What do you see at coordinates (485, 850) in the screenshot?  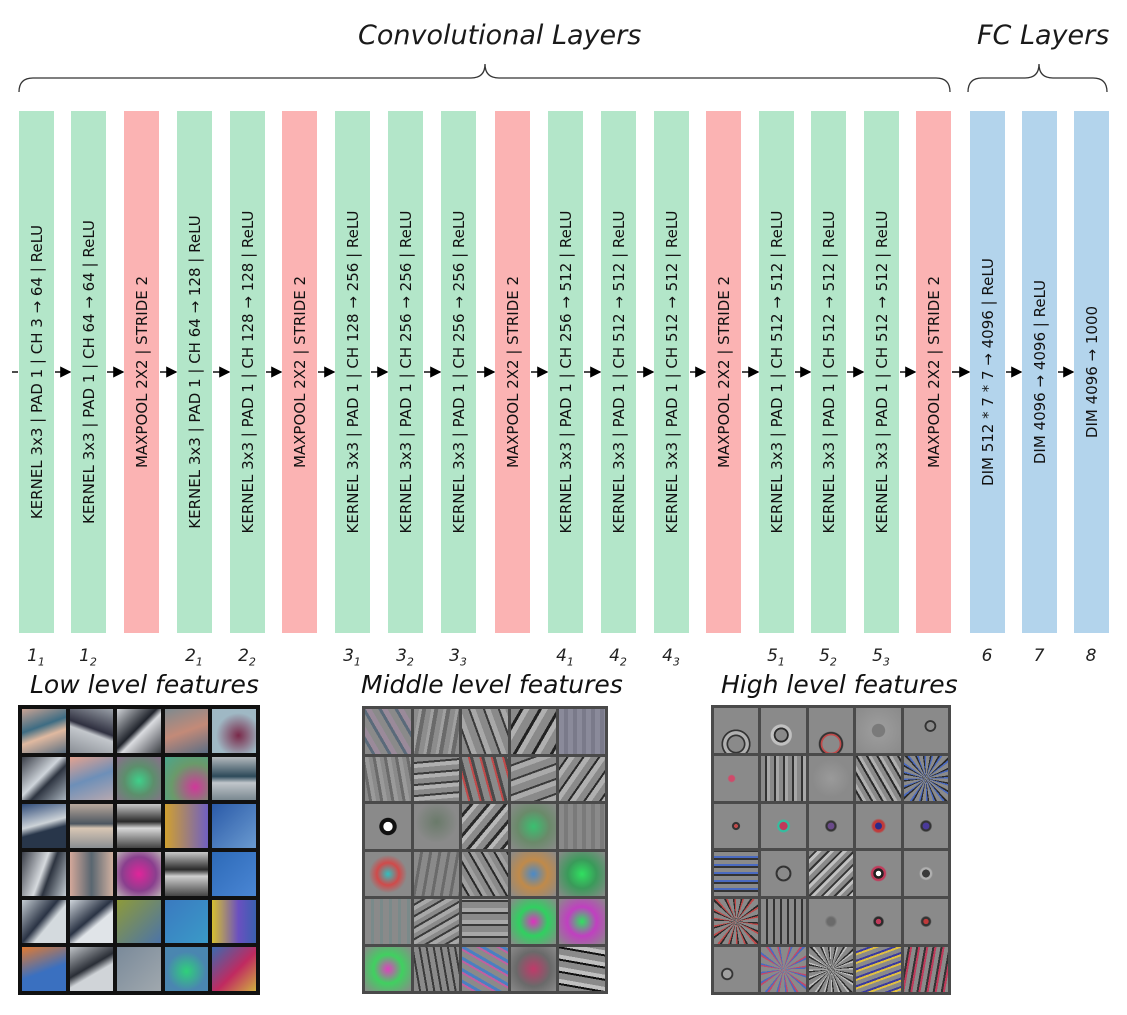 I see `middle-features-image` at bounding box center [485, 850].